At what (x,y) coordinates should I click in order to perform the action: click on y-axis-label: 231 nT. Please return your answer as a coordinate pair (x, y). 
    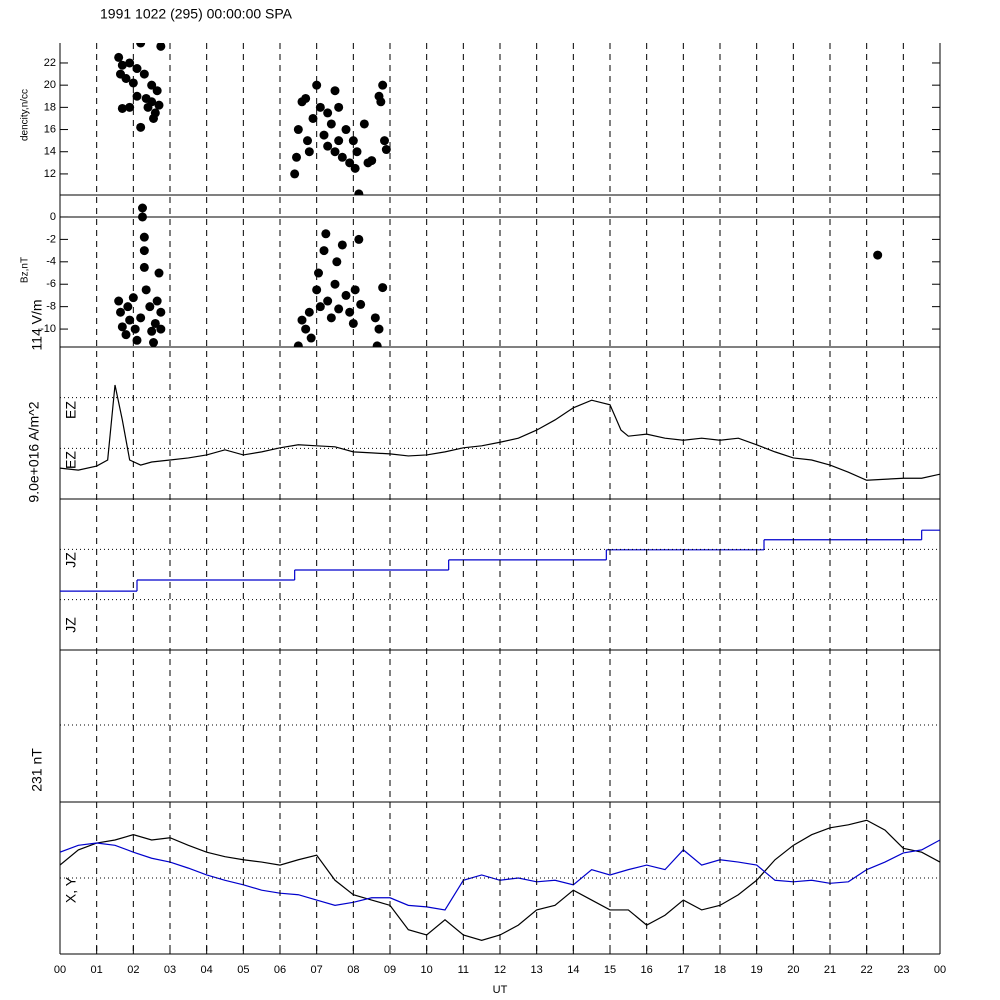
    Looking at the image, I should click on (37, 770).